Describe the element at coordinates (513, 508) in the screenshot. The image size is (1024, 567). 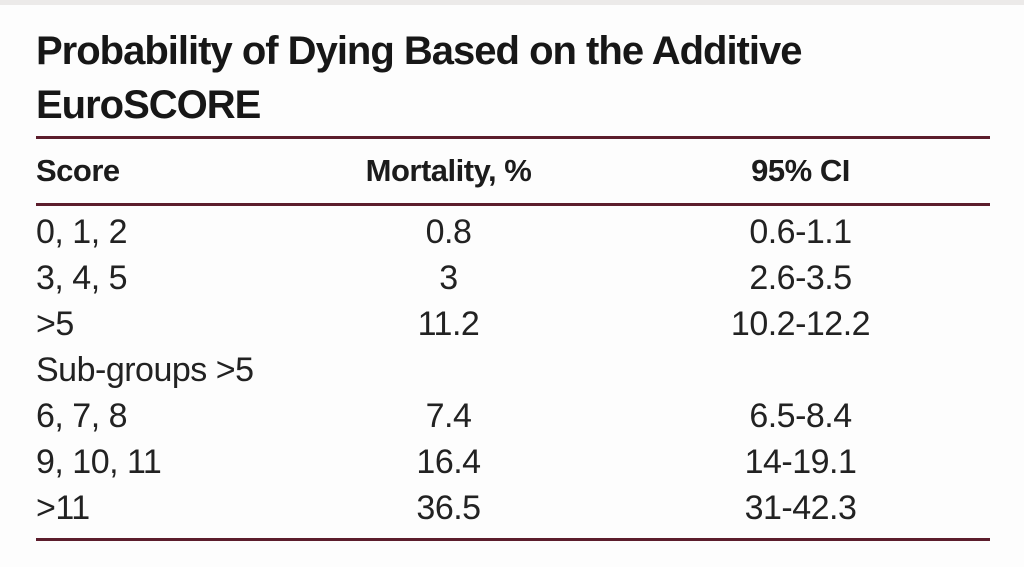
I see `table-row: >11 36.5 31-42.3` at that location.